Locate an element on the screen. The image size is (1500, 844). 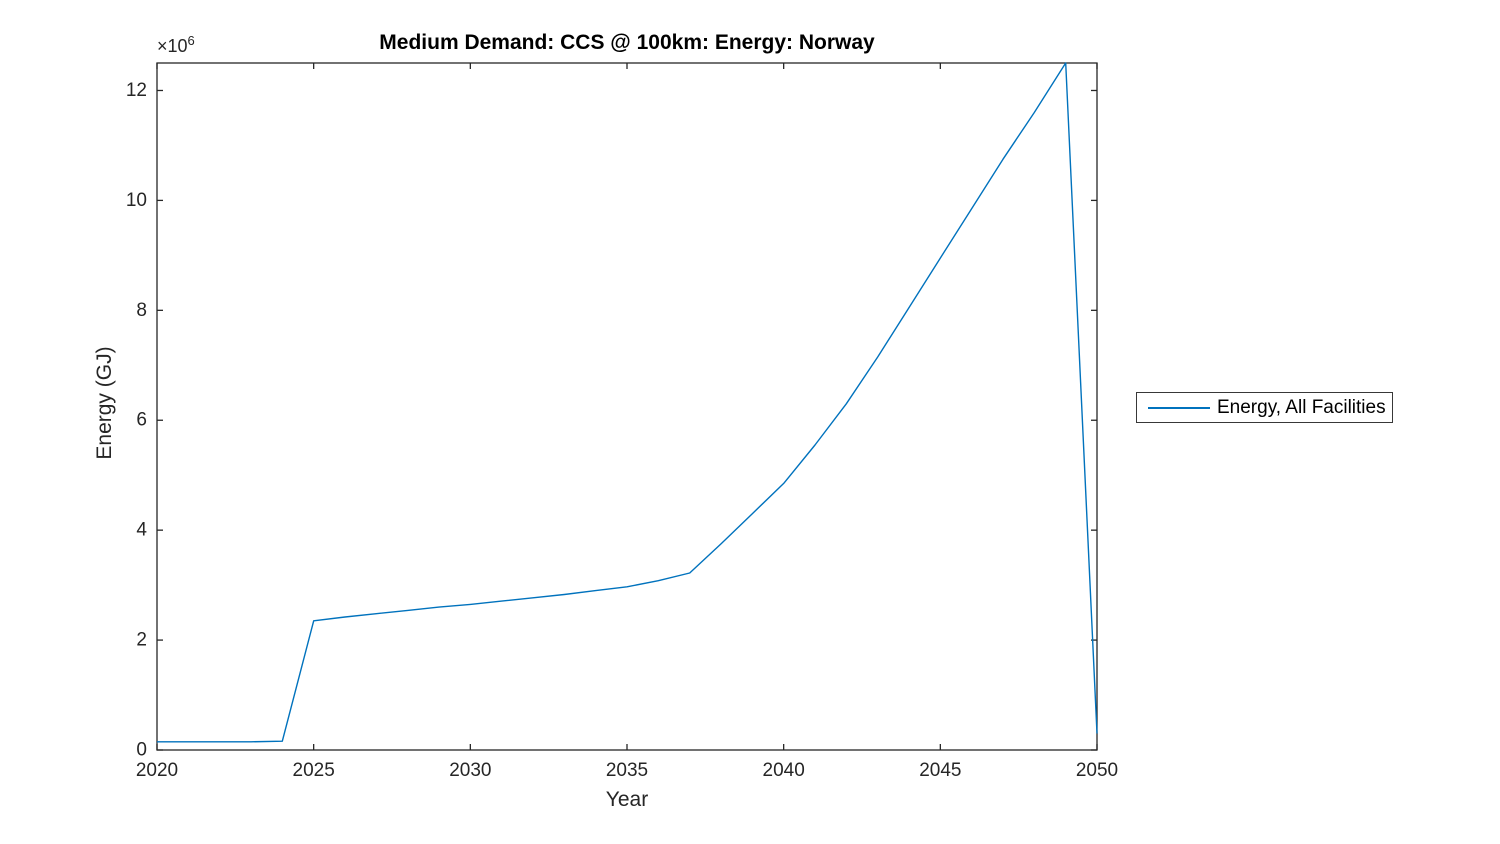
y-axis-exponent: ×10⁶ is located at coordinates (176, 45).